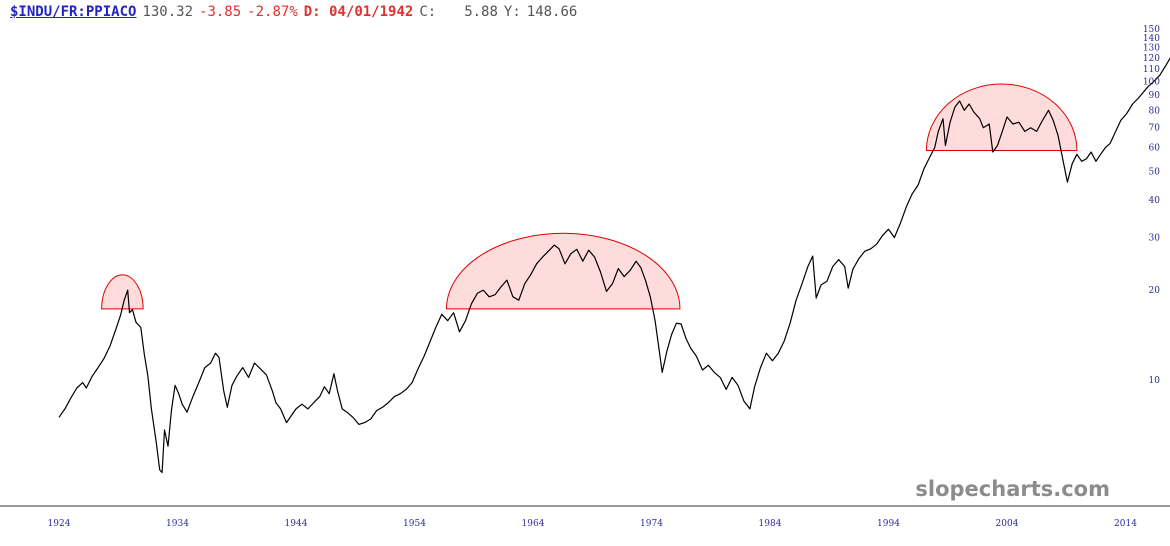 Image resolution: width=1170 pixels, height=546 pixels. Describe the element at coordinates (1155, 96) in the screenshot. I see `y-tick-label: 90` at that location.